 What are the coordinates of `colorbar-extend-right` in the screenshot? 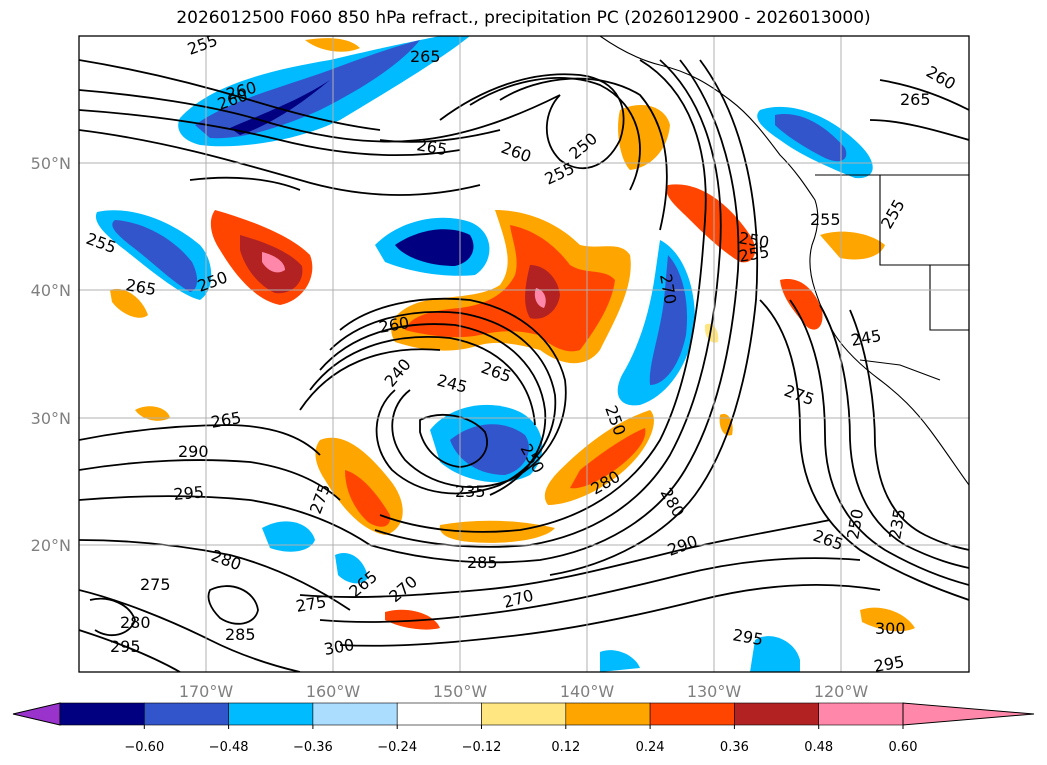 It's located at (968, 714).